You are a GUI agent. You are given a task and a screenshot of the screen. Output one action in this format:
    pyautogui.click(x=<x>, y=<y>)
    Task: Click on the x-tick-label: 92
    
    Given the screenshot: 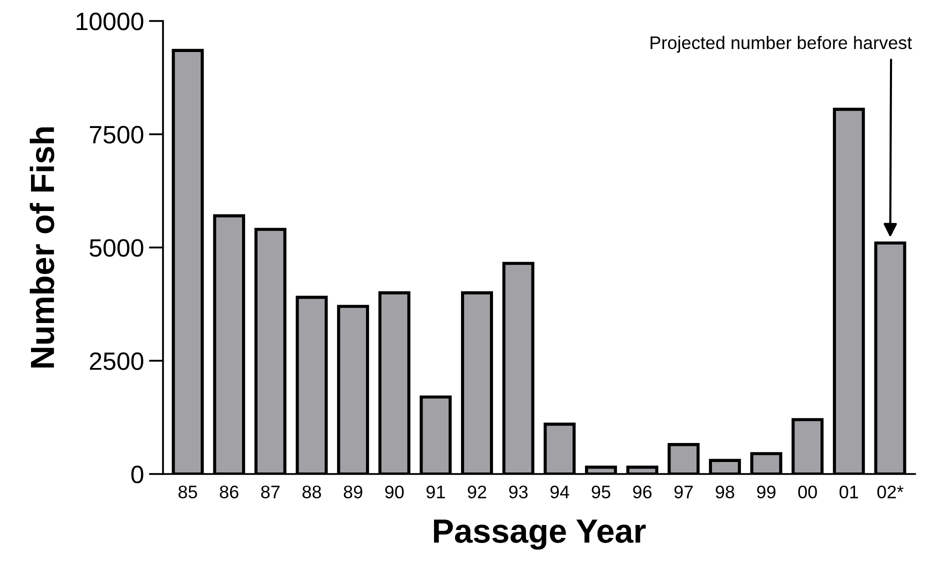 What is the action you would take?
    pyautogui.click(x=477, y=492)
    